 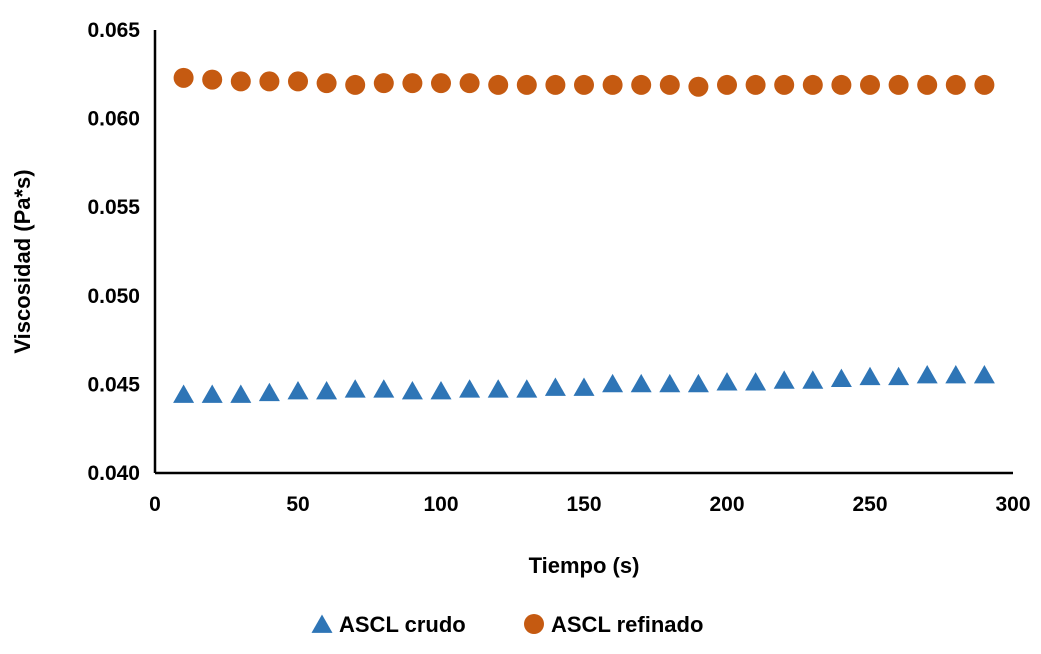 I want to click on legend-label: ASCL refinado, so click(x=627, y=624).